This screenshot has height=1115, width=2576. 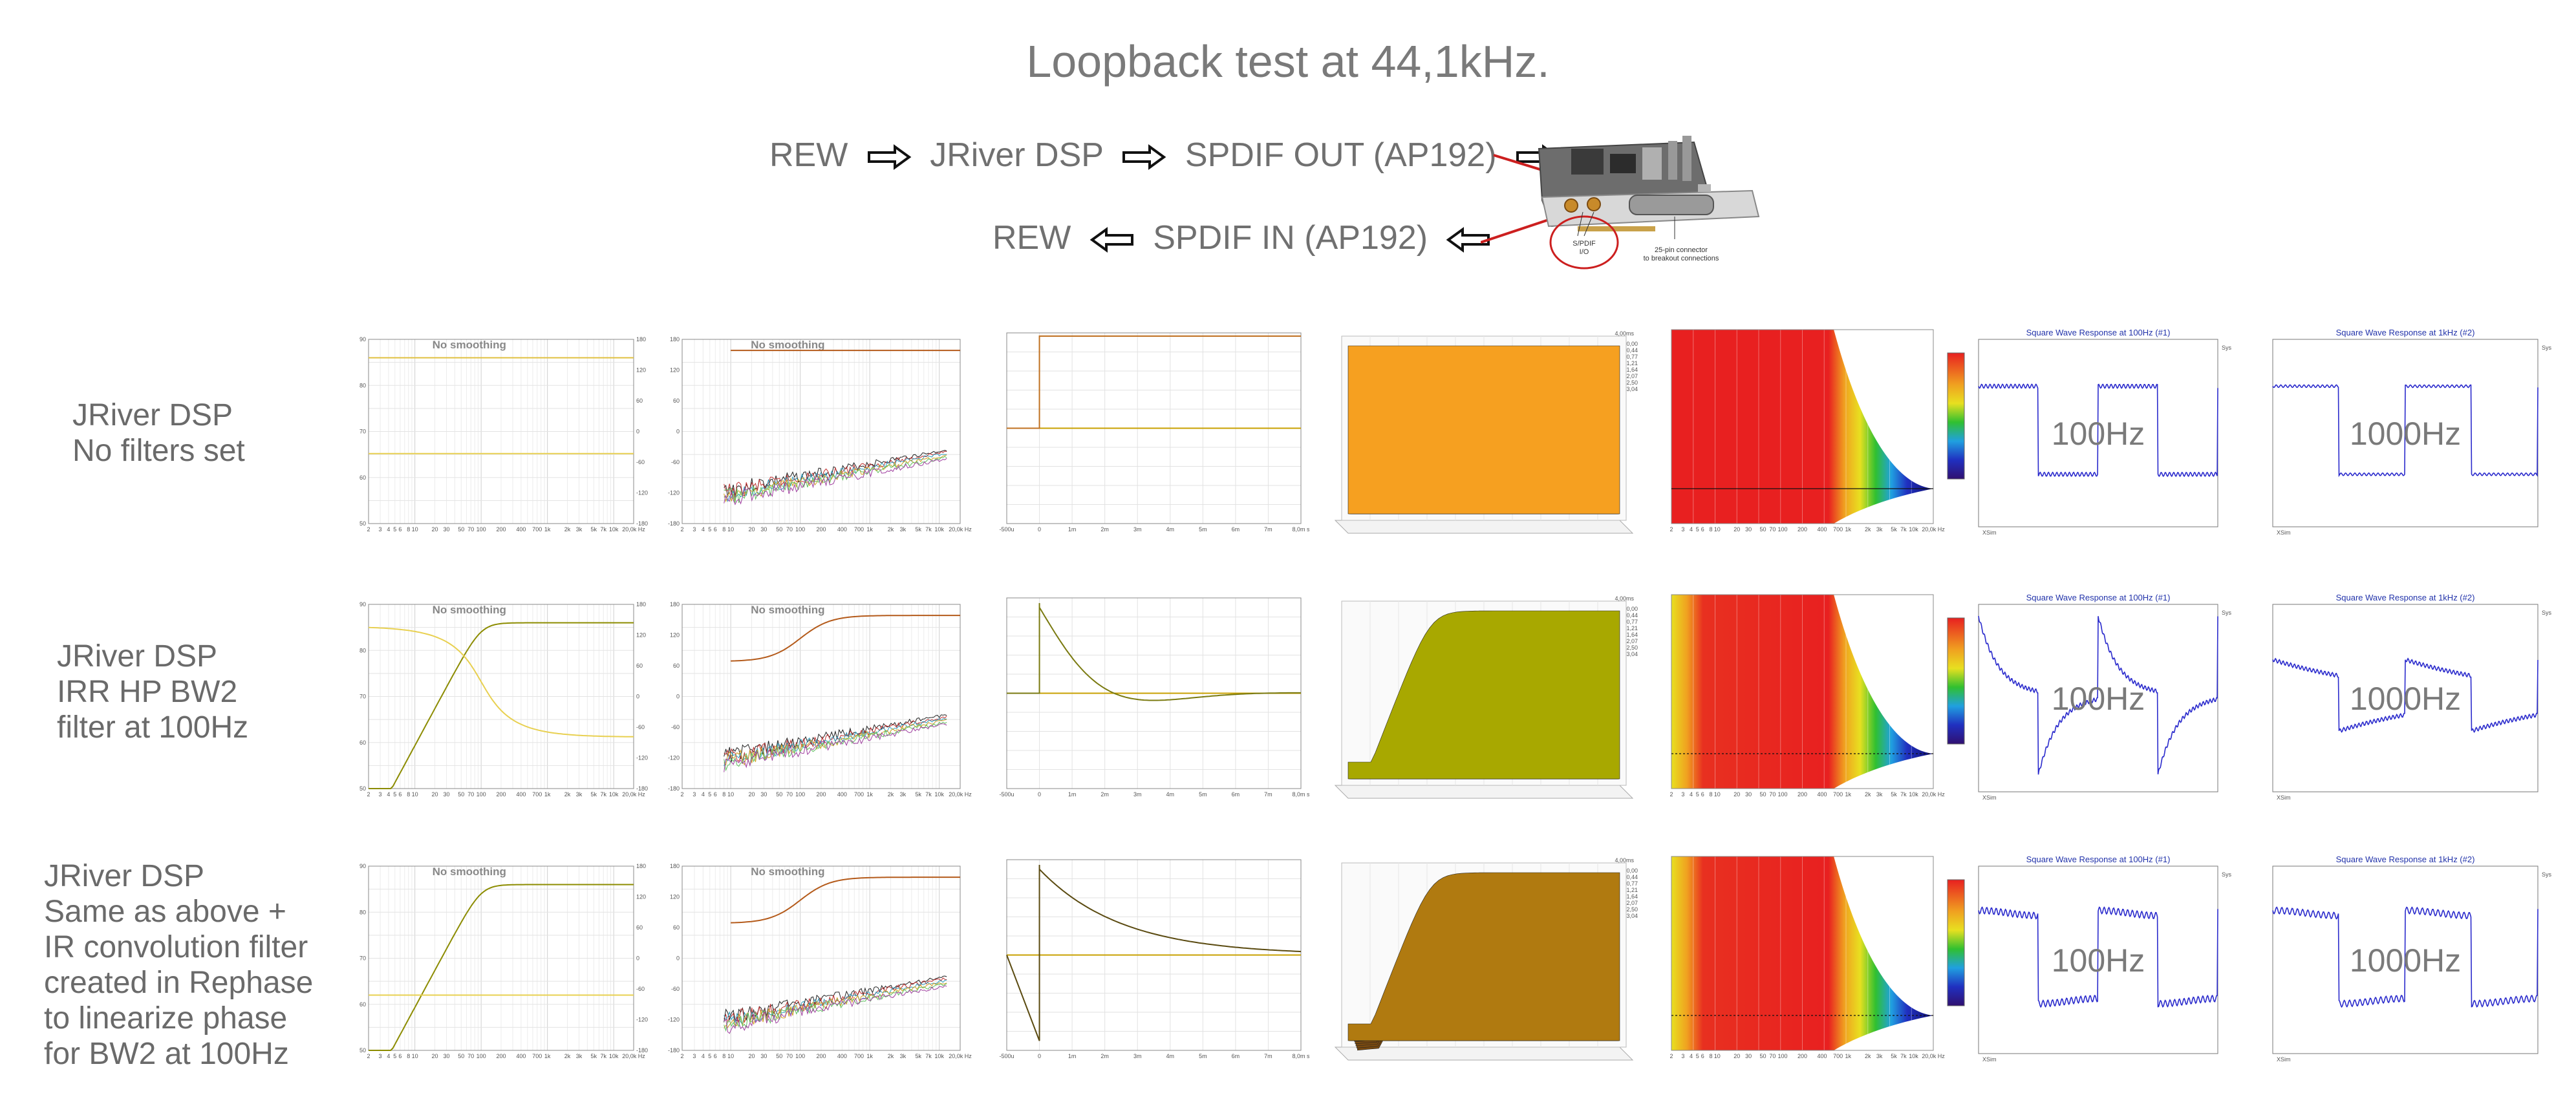 I want to click on waterfall-slice-label: 1,64, so click(x=1632, y=896).